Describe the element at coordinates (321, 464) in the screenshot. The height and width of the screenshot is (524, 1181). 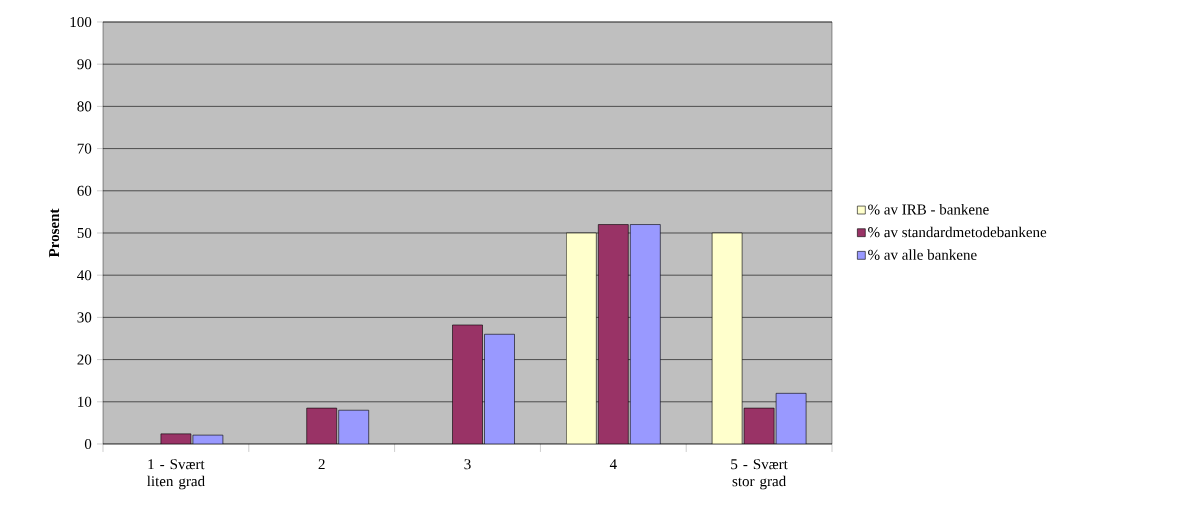
I see `x-tick-label: 2` at that location.